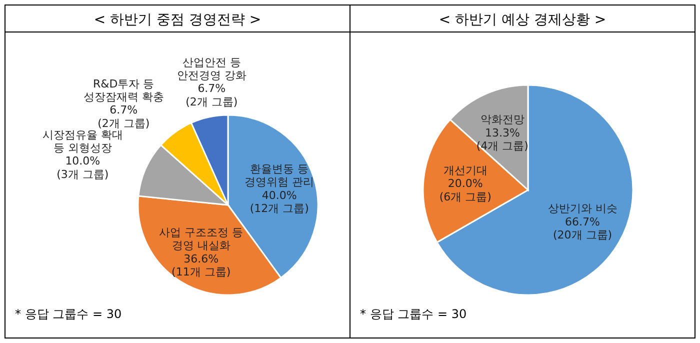 This screenshot has width=700, height=343. Describe the element at coordinates (201, 265) in the screenshot. I see `data-label: 36.6% (11개 그룹)` at that location.